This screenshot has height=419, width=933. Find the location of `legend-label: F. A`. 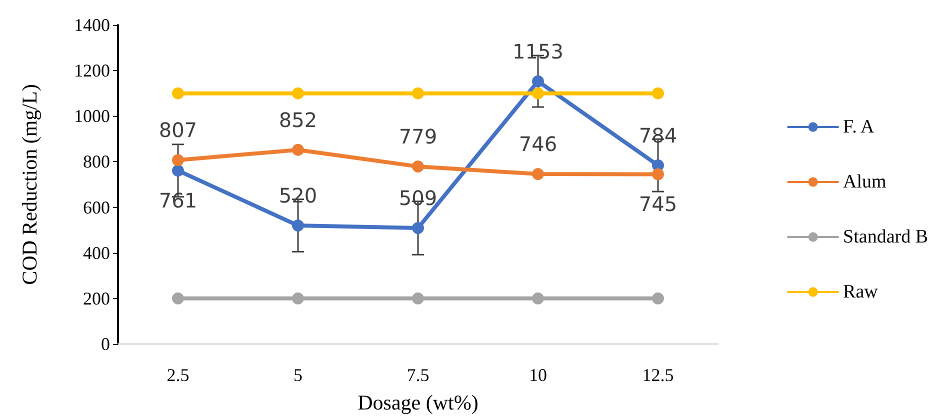

legend-label: F. A is located at coordinates (859, 127).